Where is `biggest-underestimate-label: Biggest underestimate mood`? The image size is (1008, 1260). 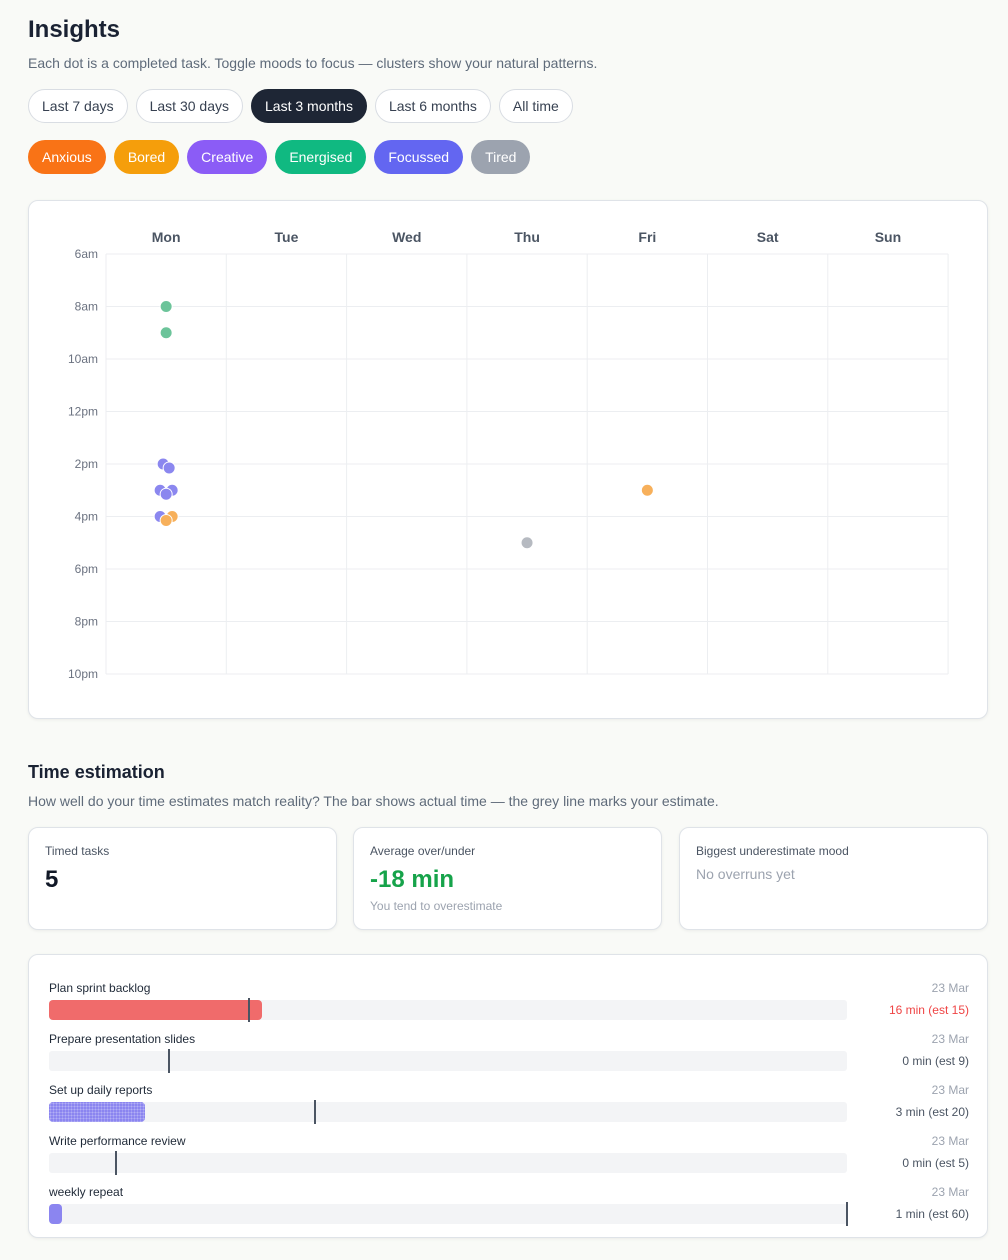
biggest-underestimate-label: Biggest underestimate mood is located at coordinates (772, 851).